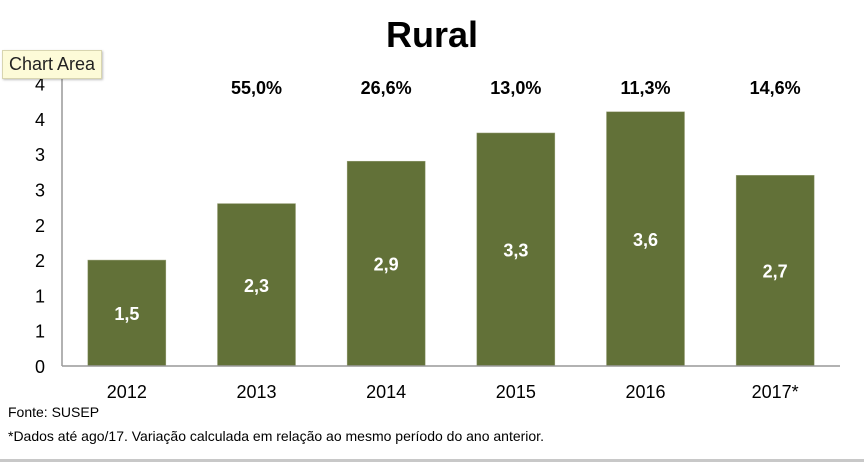 This screenshot has width=864, height=462. Describe the element at coordinates (432, 34) in the screenshot. I see `chart-title: Rural` at that location.